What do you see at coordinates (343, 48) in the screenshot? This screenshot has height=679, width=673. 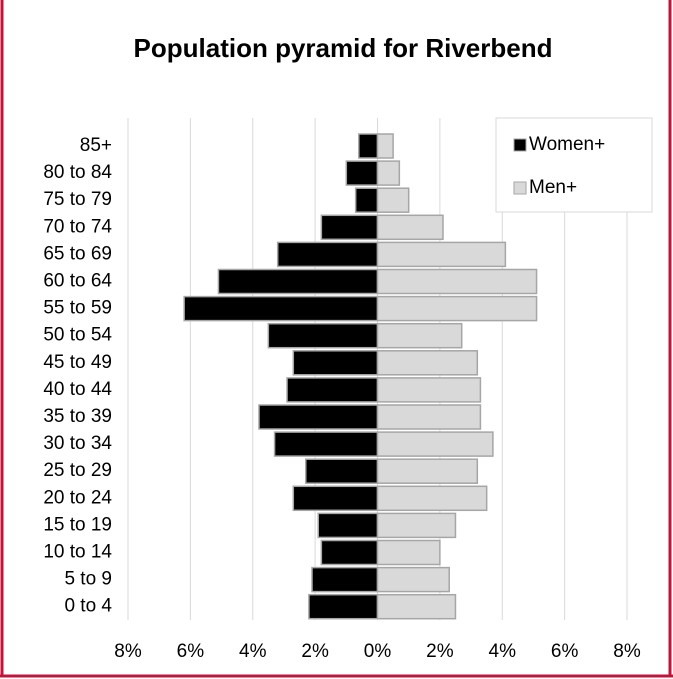 I see `chart-title: Population pyramid for Riverbend` at bounding box center [343, 48].